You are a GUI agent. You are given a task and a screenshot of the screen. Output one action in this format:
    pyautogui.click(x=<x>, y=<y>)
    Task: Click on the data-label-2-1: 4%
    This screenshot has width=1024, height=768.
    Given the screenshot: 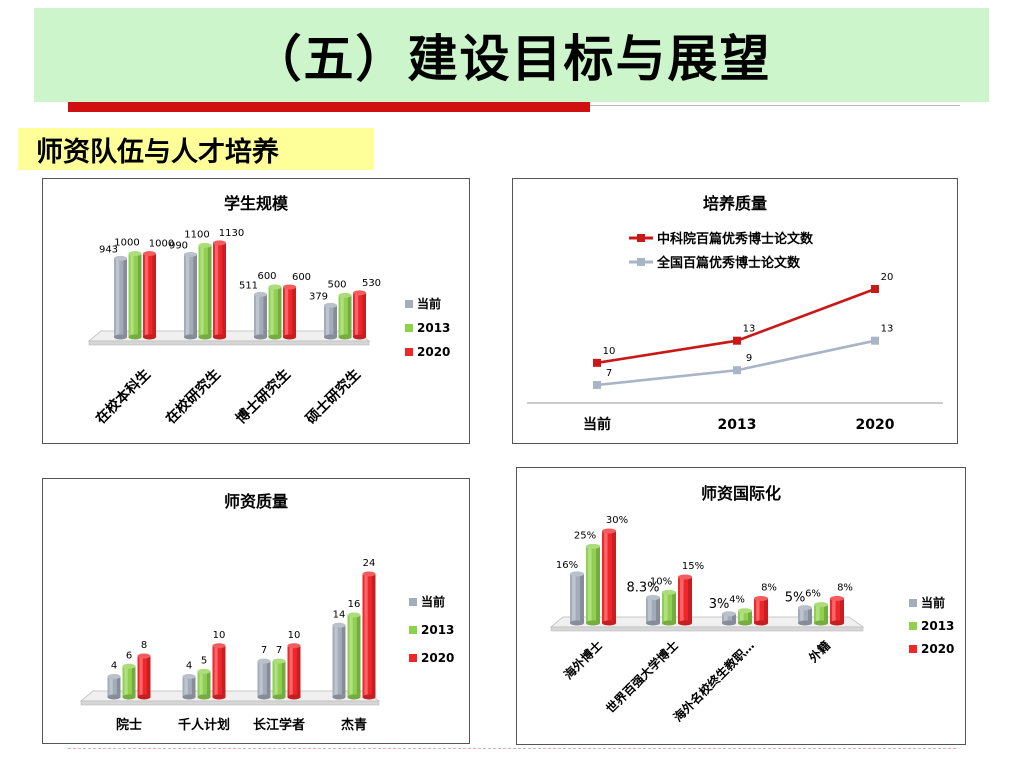 What is the action you would take?
    pyautogui.click(x=737, y=600)
    